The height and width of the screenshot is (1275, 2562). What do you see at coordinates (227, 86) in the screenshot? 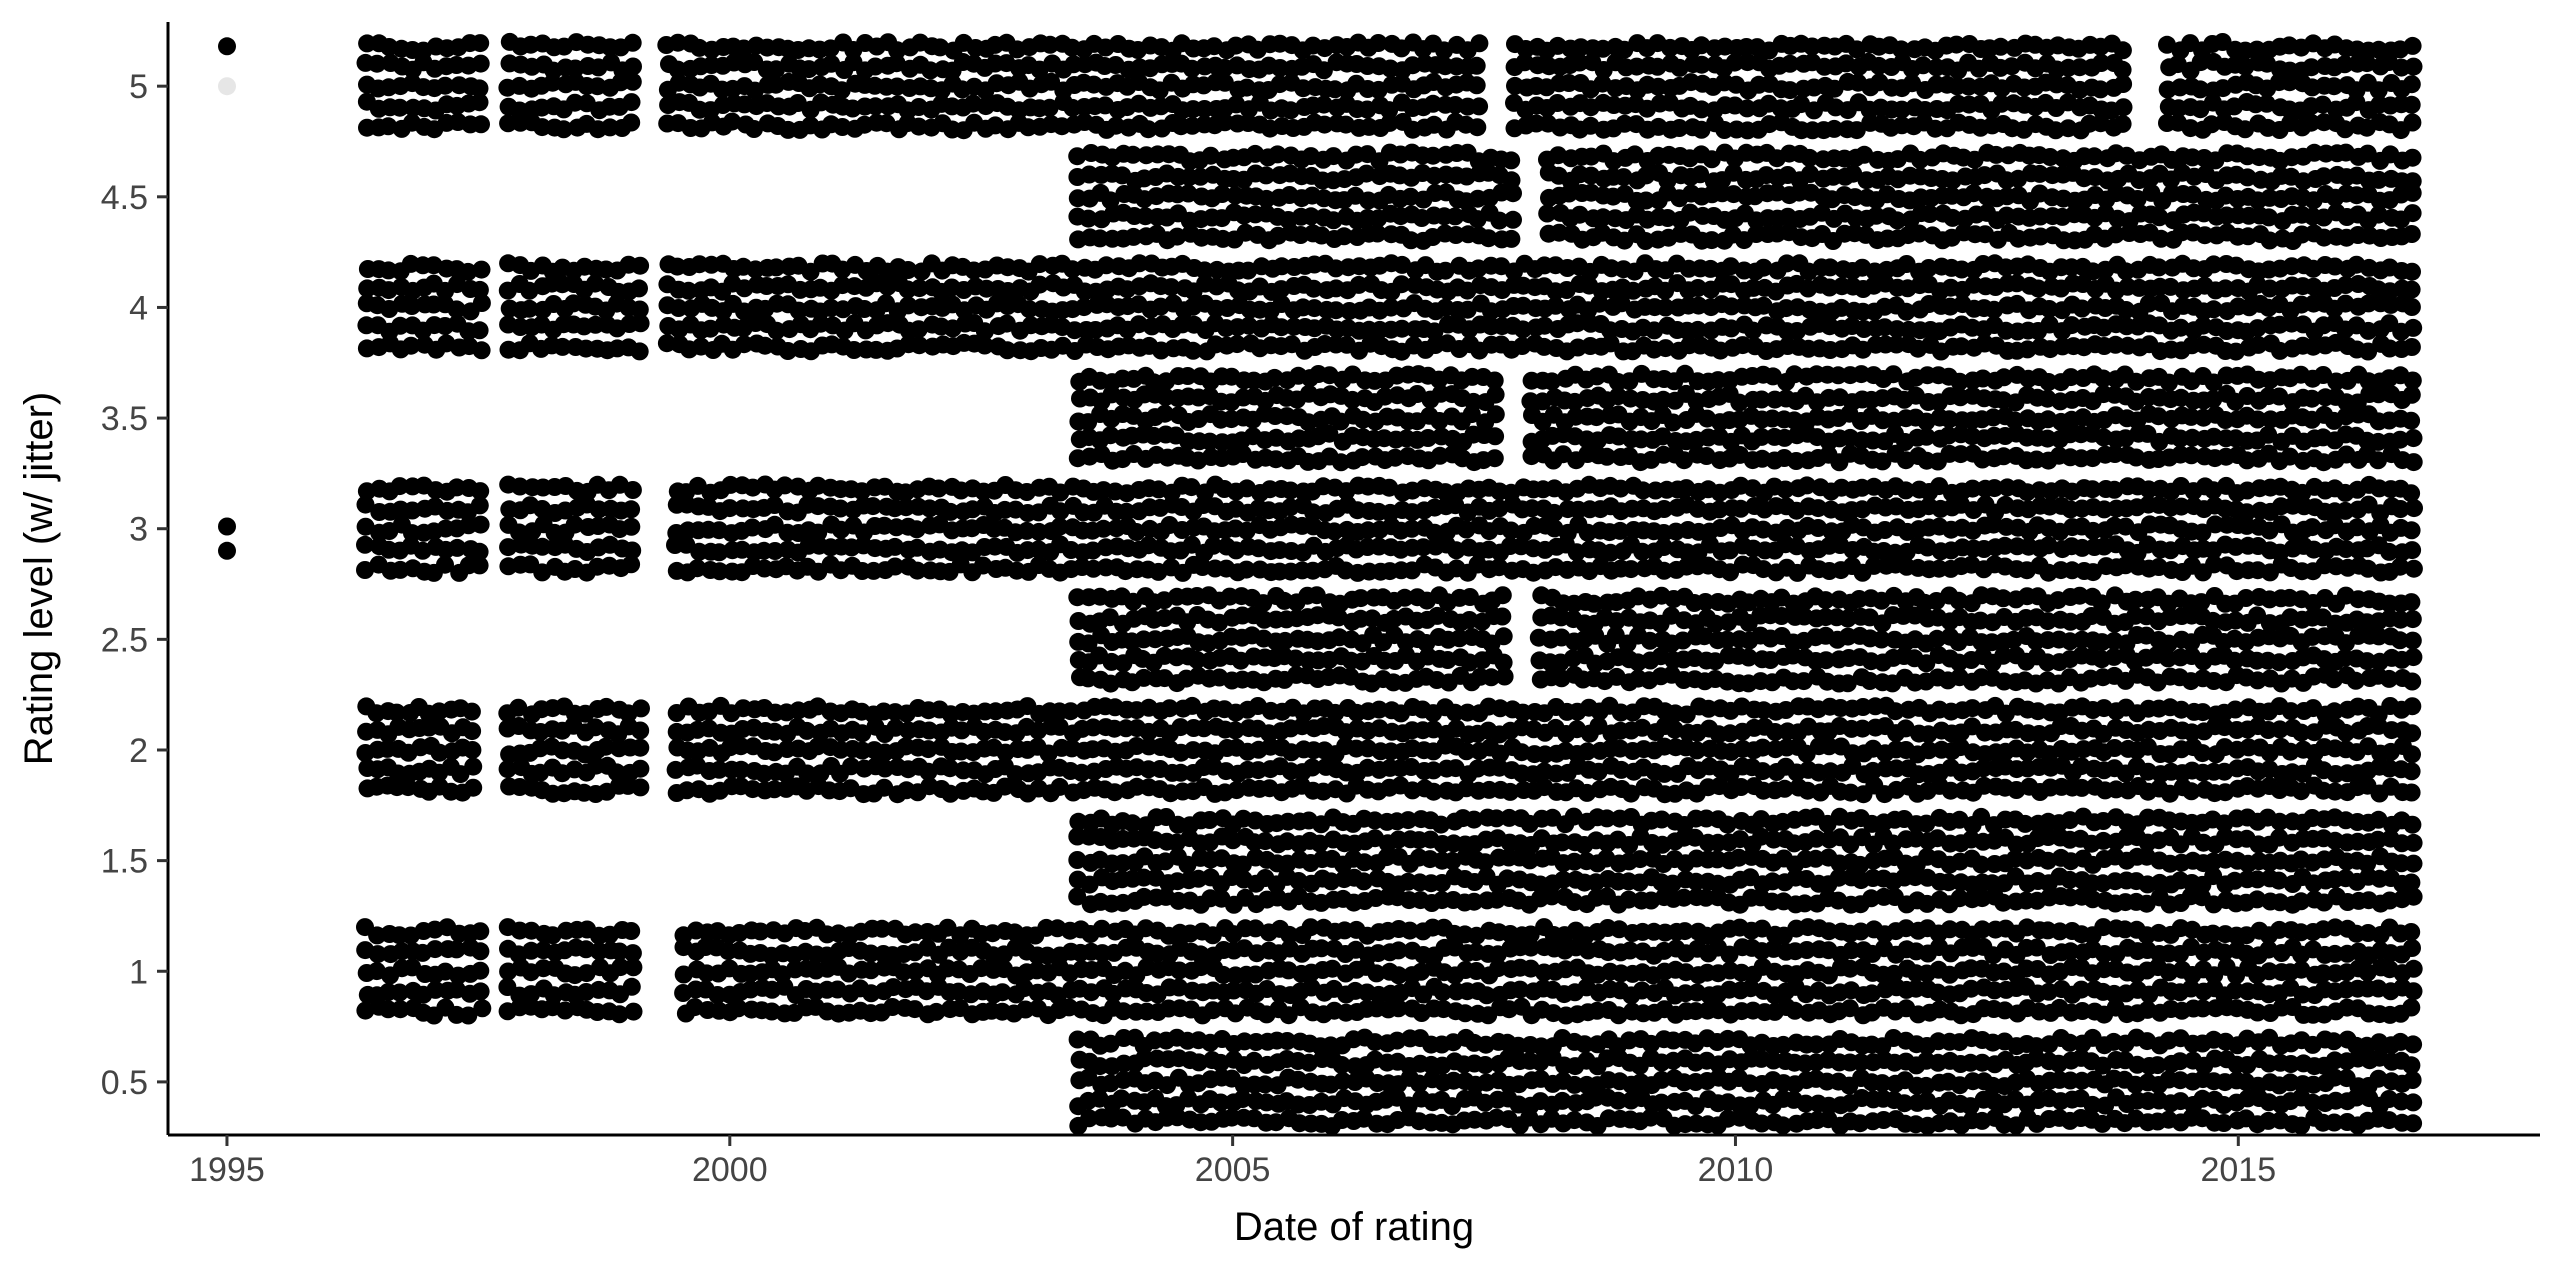
I see `faint-data-point` at bounding box center [227, 86].